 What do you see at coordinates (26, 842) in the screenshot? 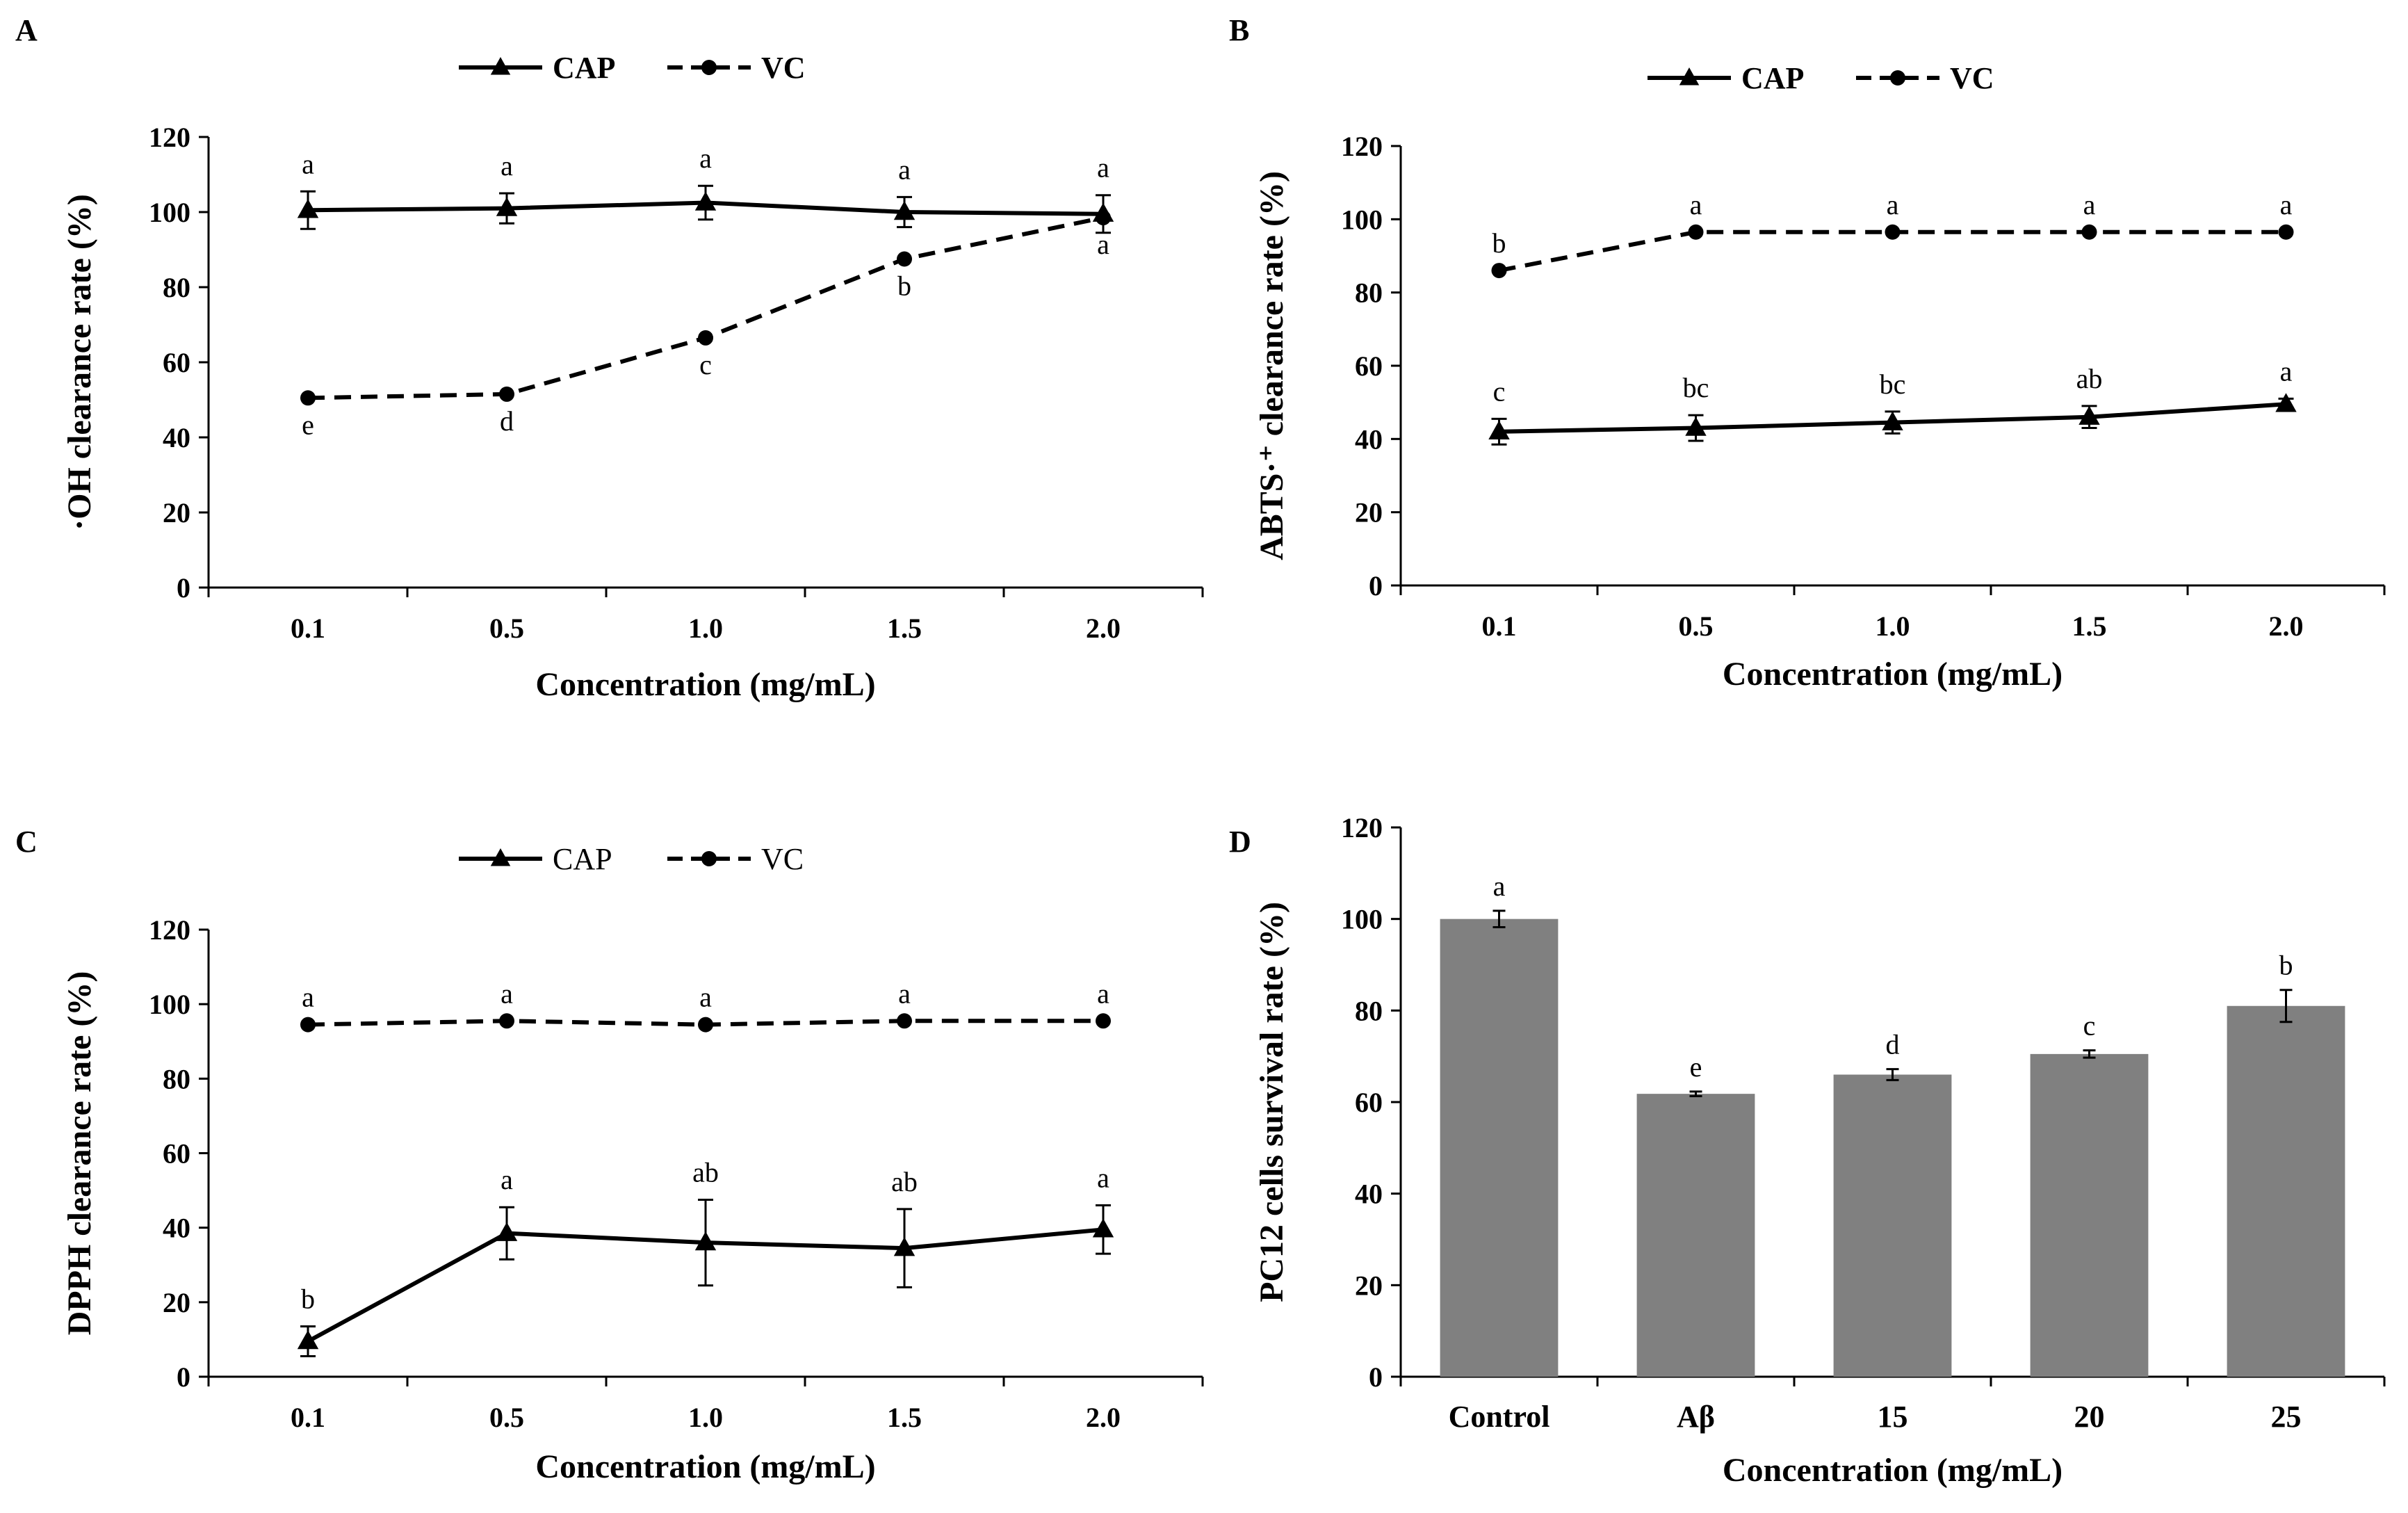
I see `panel-letter-c: C` at bounding box center [26, 842].